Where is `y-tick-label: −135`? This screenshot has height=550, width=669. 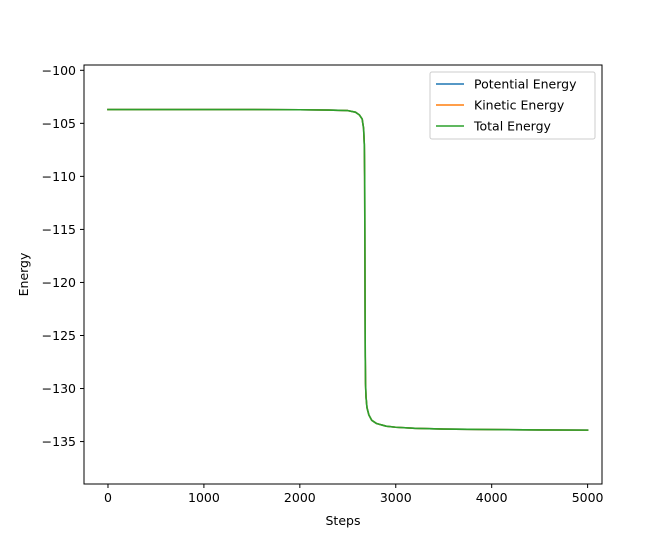
y-tick-label: −135 is located at coordinates (59, 441).